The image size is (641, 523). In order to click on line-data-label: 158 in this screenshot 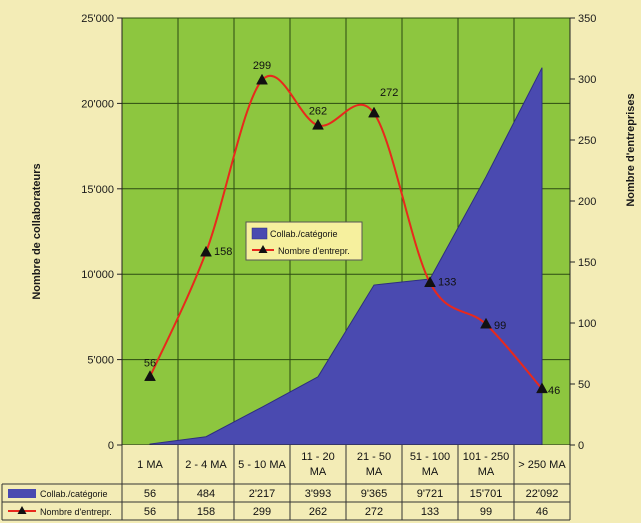, I will do `click(223, 252)`.